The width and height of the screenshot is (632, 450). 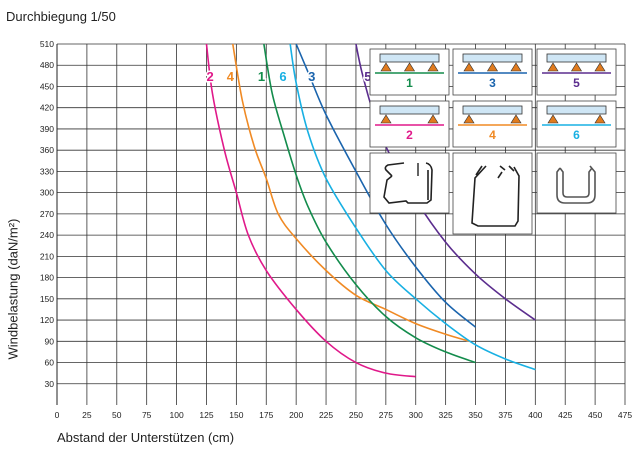 I want to click on y-tick-label: 480, so click(x=47, y=65).